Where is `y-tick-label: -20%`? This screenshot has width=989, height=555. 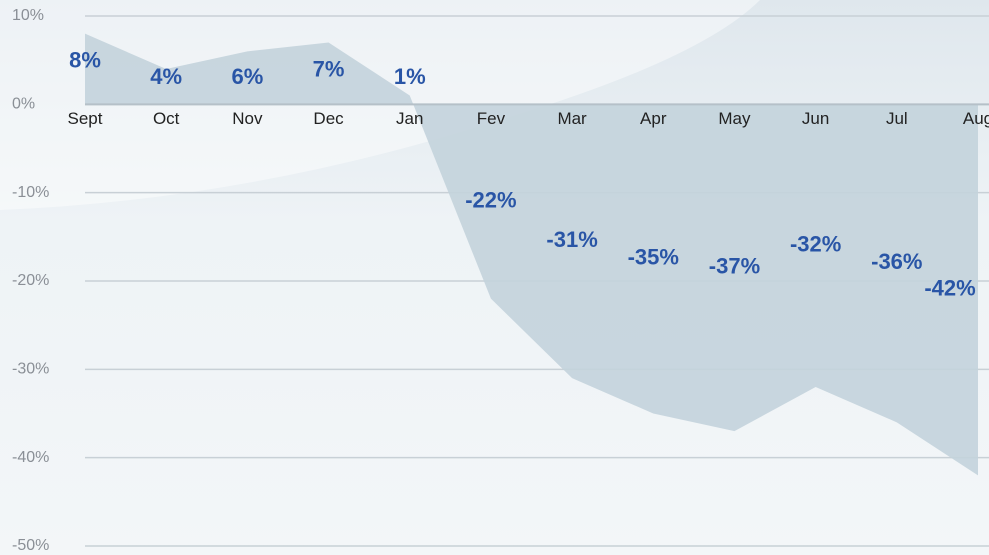 y-tick-label: -20% is located at coordinates (30, 280).